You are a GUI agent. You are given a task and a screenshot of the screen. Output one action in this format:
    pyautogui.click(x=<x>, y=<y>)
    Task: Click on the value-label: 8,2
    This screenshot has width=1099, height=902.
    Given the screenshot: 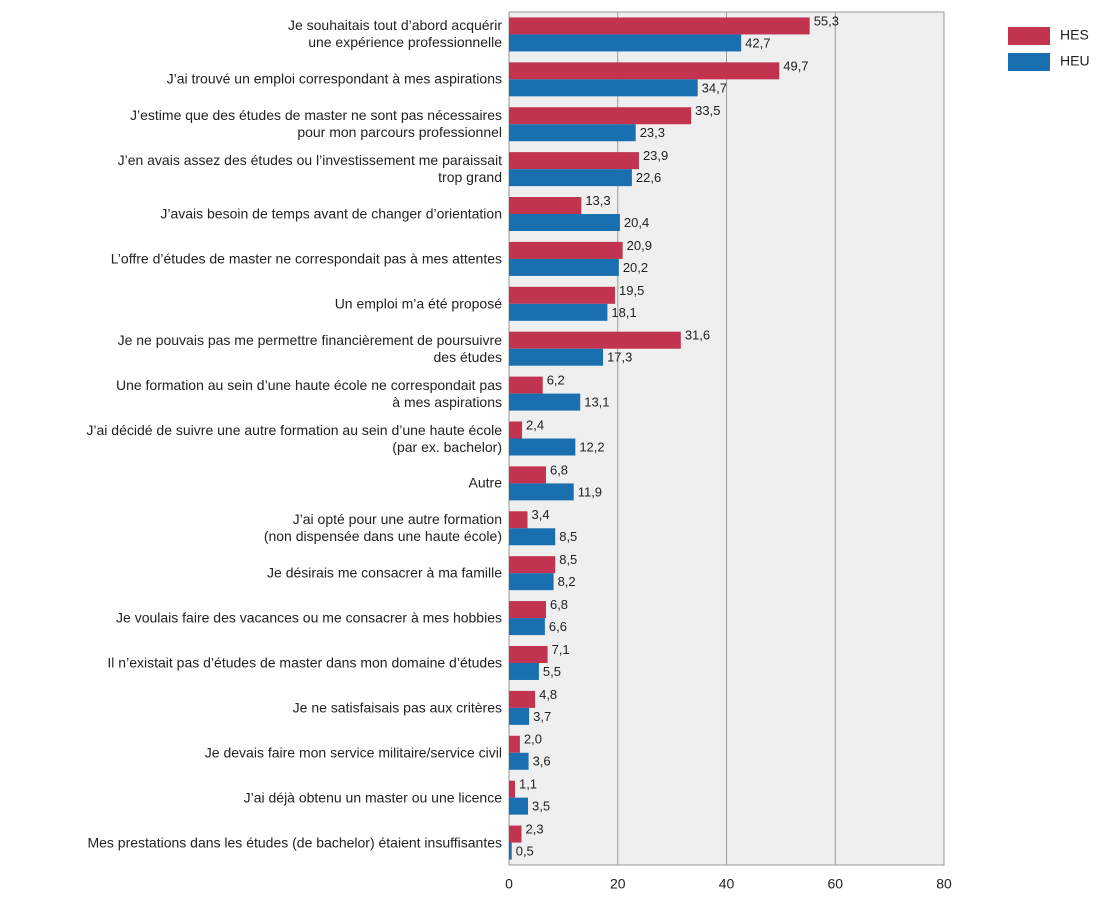 What is the action you would take?
    pyautogui.click(x=567, y=581)
    